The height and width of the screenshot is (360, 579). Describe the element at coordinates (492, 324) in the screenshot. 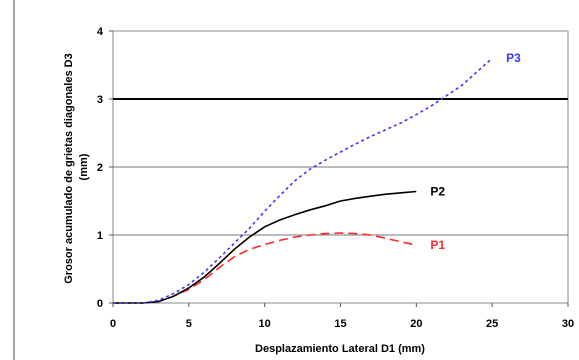

I see `x-tick-label-25: 25` at that location.